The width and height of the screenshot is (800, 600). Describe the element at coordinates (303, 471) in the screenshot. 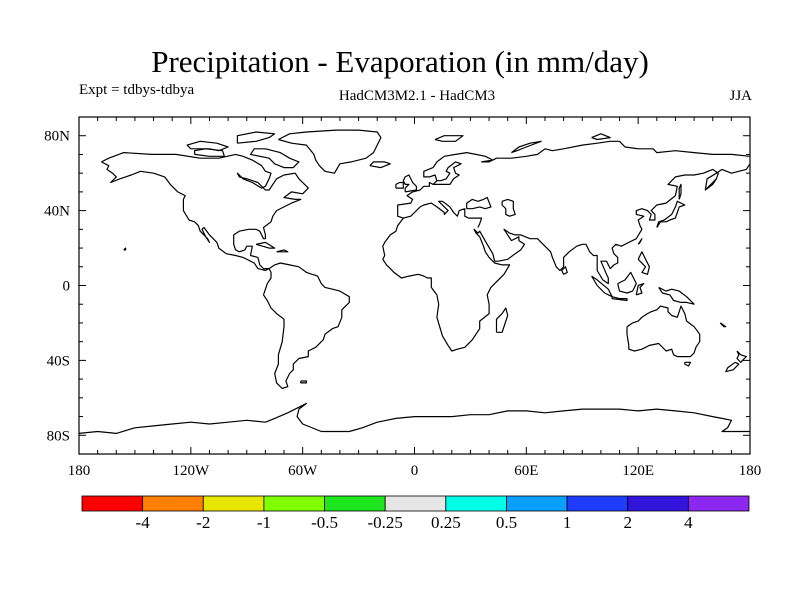

I see `lon-label: 60W` at that location.